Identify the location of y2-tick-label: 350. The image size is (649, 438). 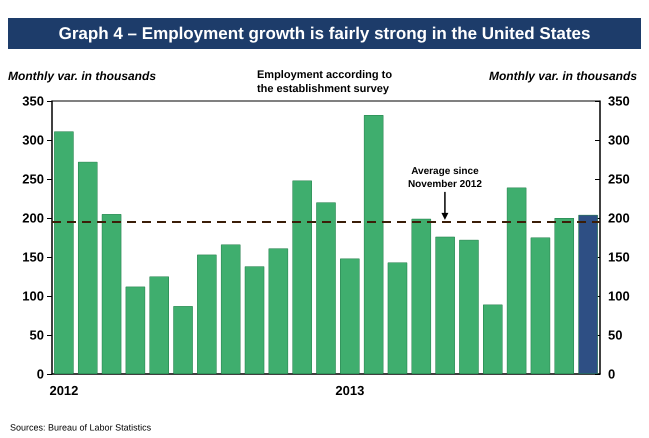
(619, 101).